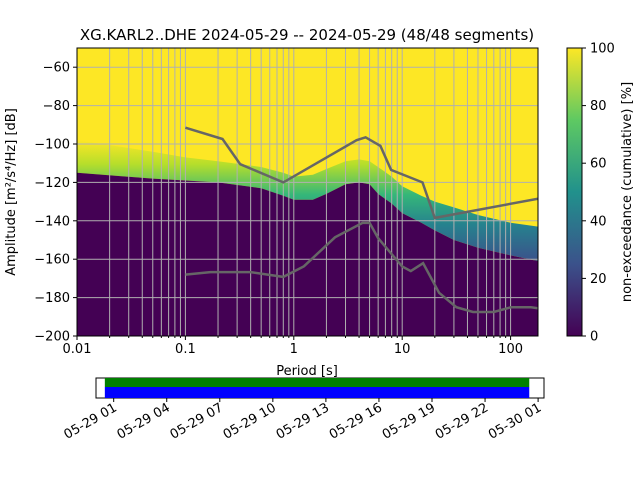 The image size is (640, 480). Describe the element at coordinates (510, 349) in the screenshot. I see `x-tick-label: 100` at that location.